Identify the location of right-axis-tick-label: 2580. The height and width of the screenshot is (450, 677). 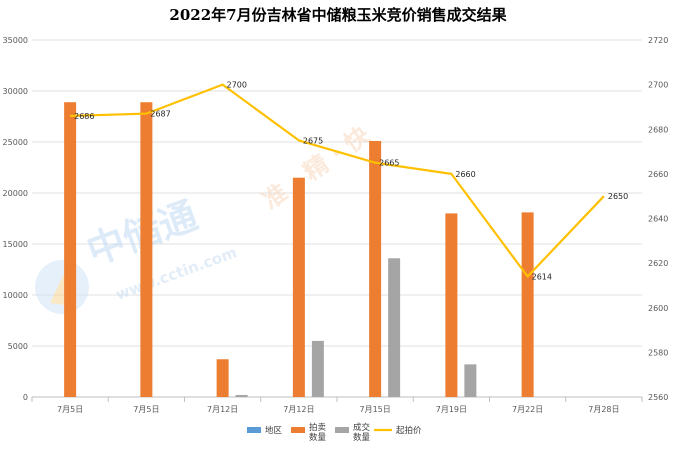
(658, 352).